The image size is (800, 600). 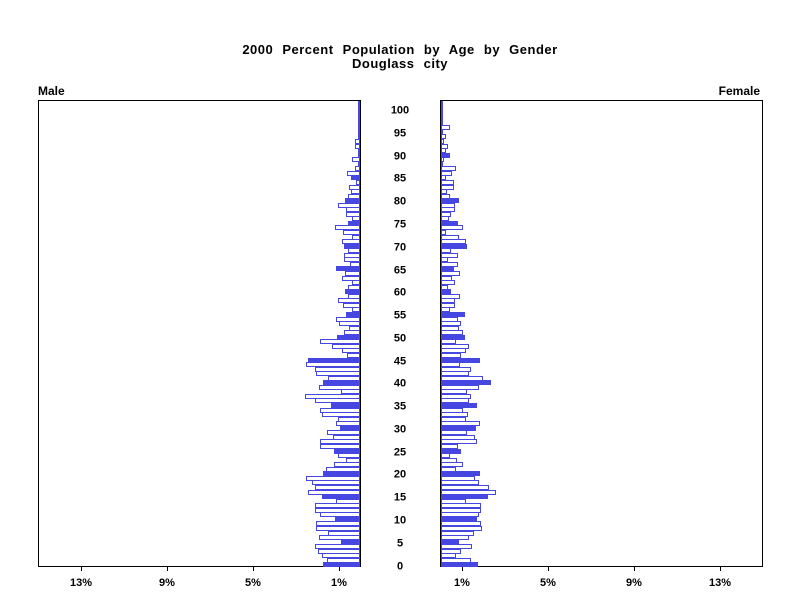 What do you see at coordinates (720, 583) in the screenshot?
I see `pct-tick-label-female-13: 13%` at bounding box center [720, 583].